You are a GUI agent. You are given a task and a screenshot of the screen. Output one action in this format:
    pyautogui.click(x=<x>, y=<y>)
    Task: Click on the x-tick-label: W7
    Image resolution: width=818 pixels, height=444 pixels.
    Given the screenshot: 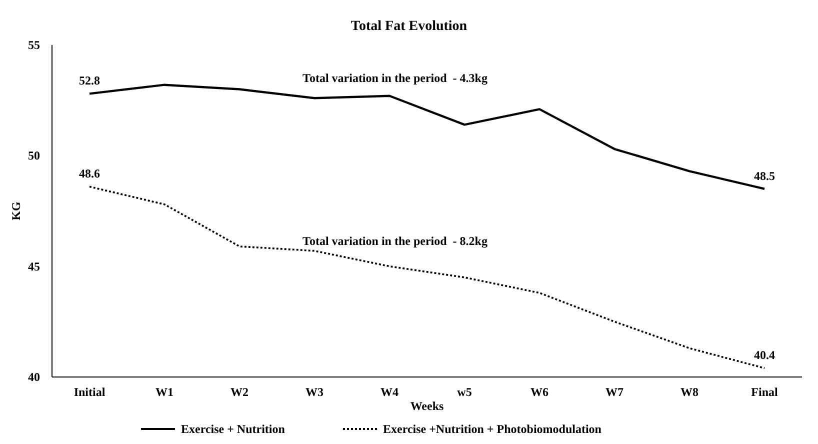 What is the action you would take?
    pyautogui.click(x=615, y=392)
    